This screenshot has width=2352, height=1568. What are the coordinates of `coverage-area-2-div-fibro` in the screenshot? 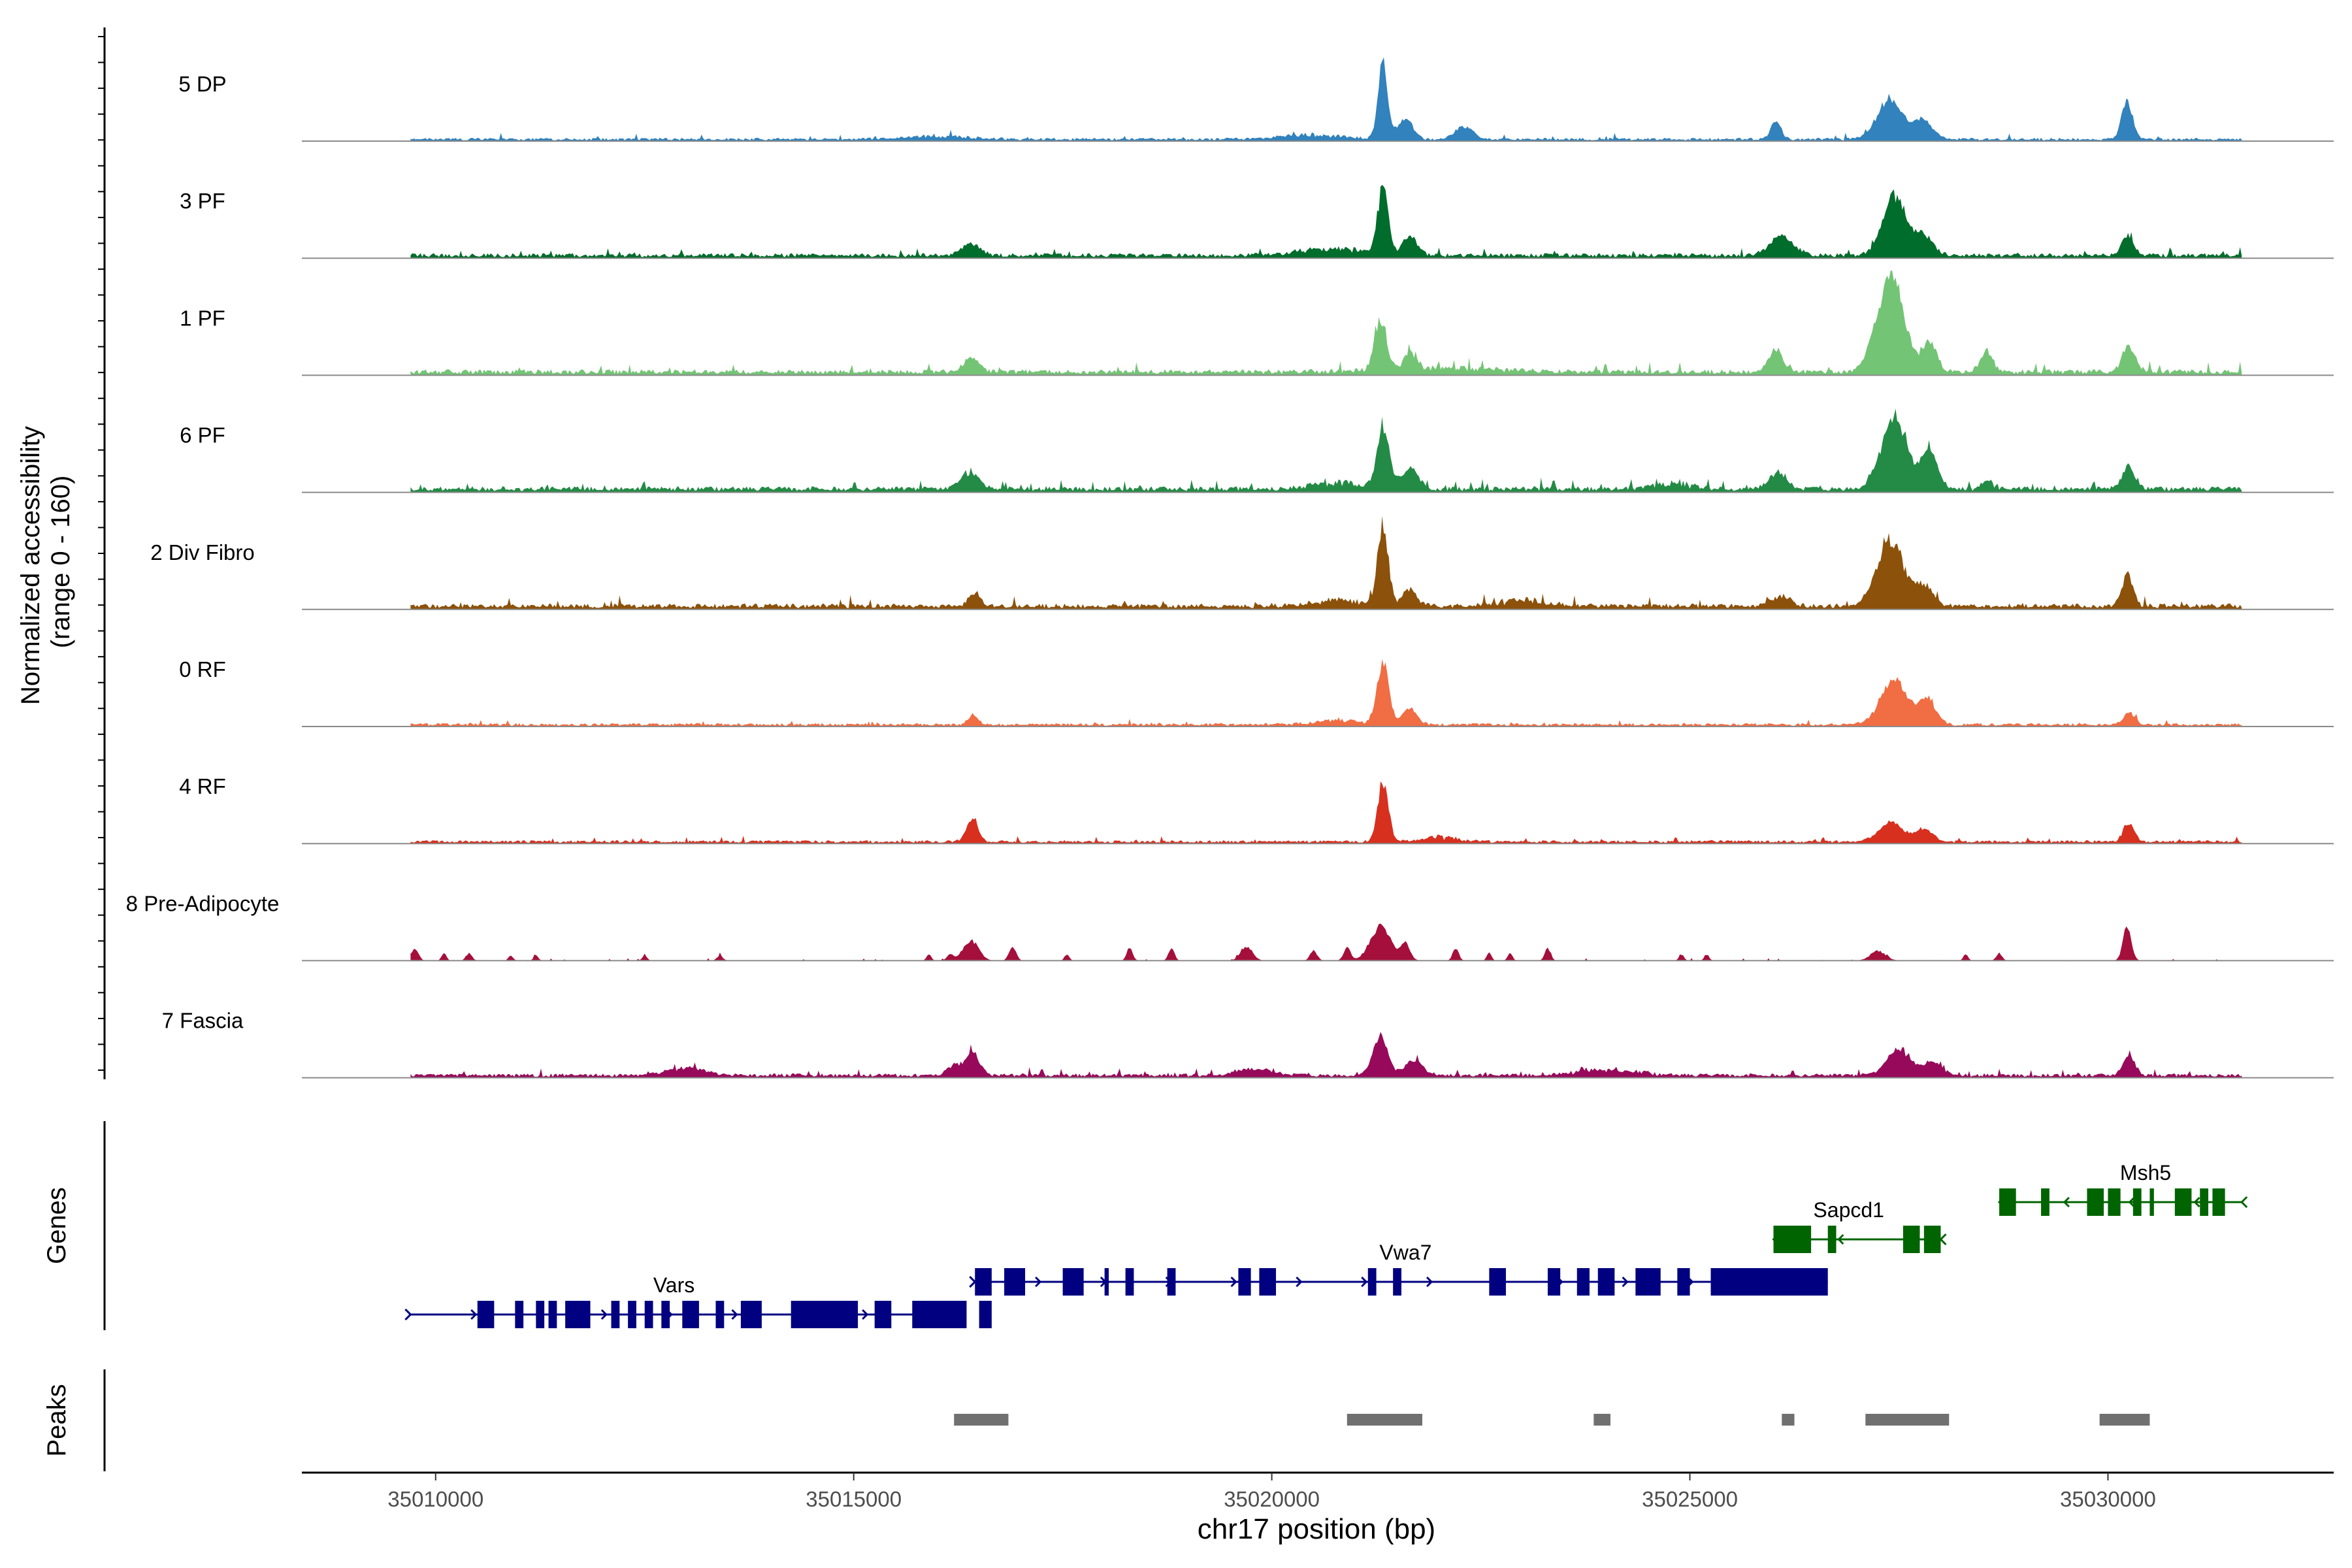 It's located at (1326, 562).